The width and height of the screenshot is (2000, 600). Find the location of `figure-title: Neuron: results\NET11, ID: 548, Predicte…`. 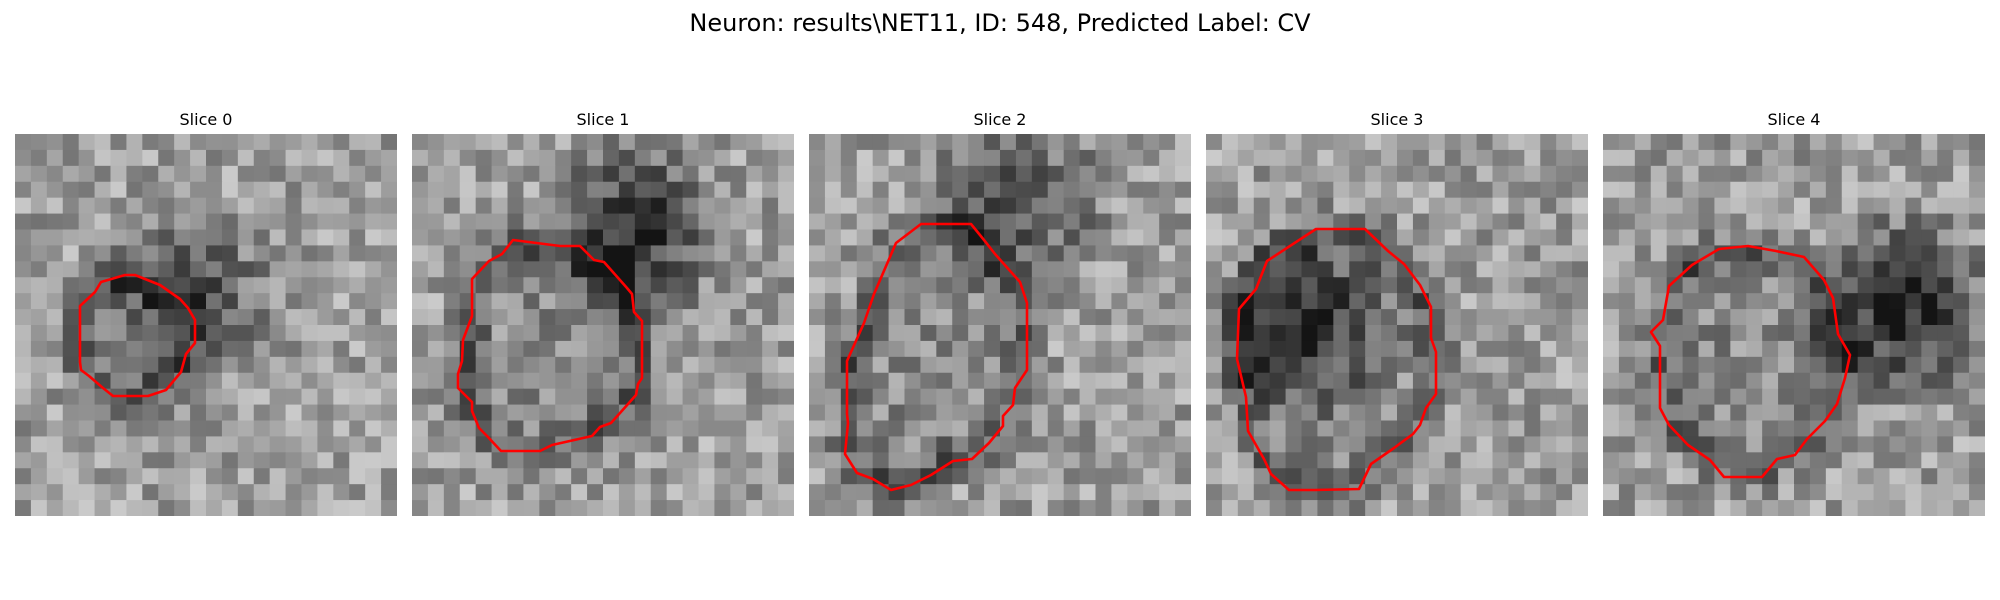

figure-title: Neuron: results\NET11, ID: 548, Predicte… is located at coordinates (1000, 23).